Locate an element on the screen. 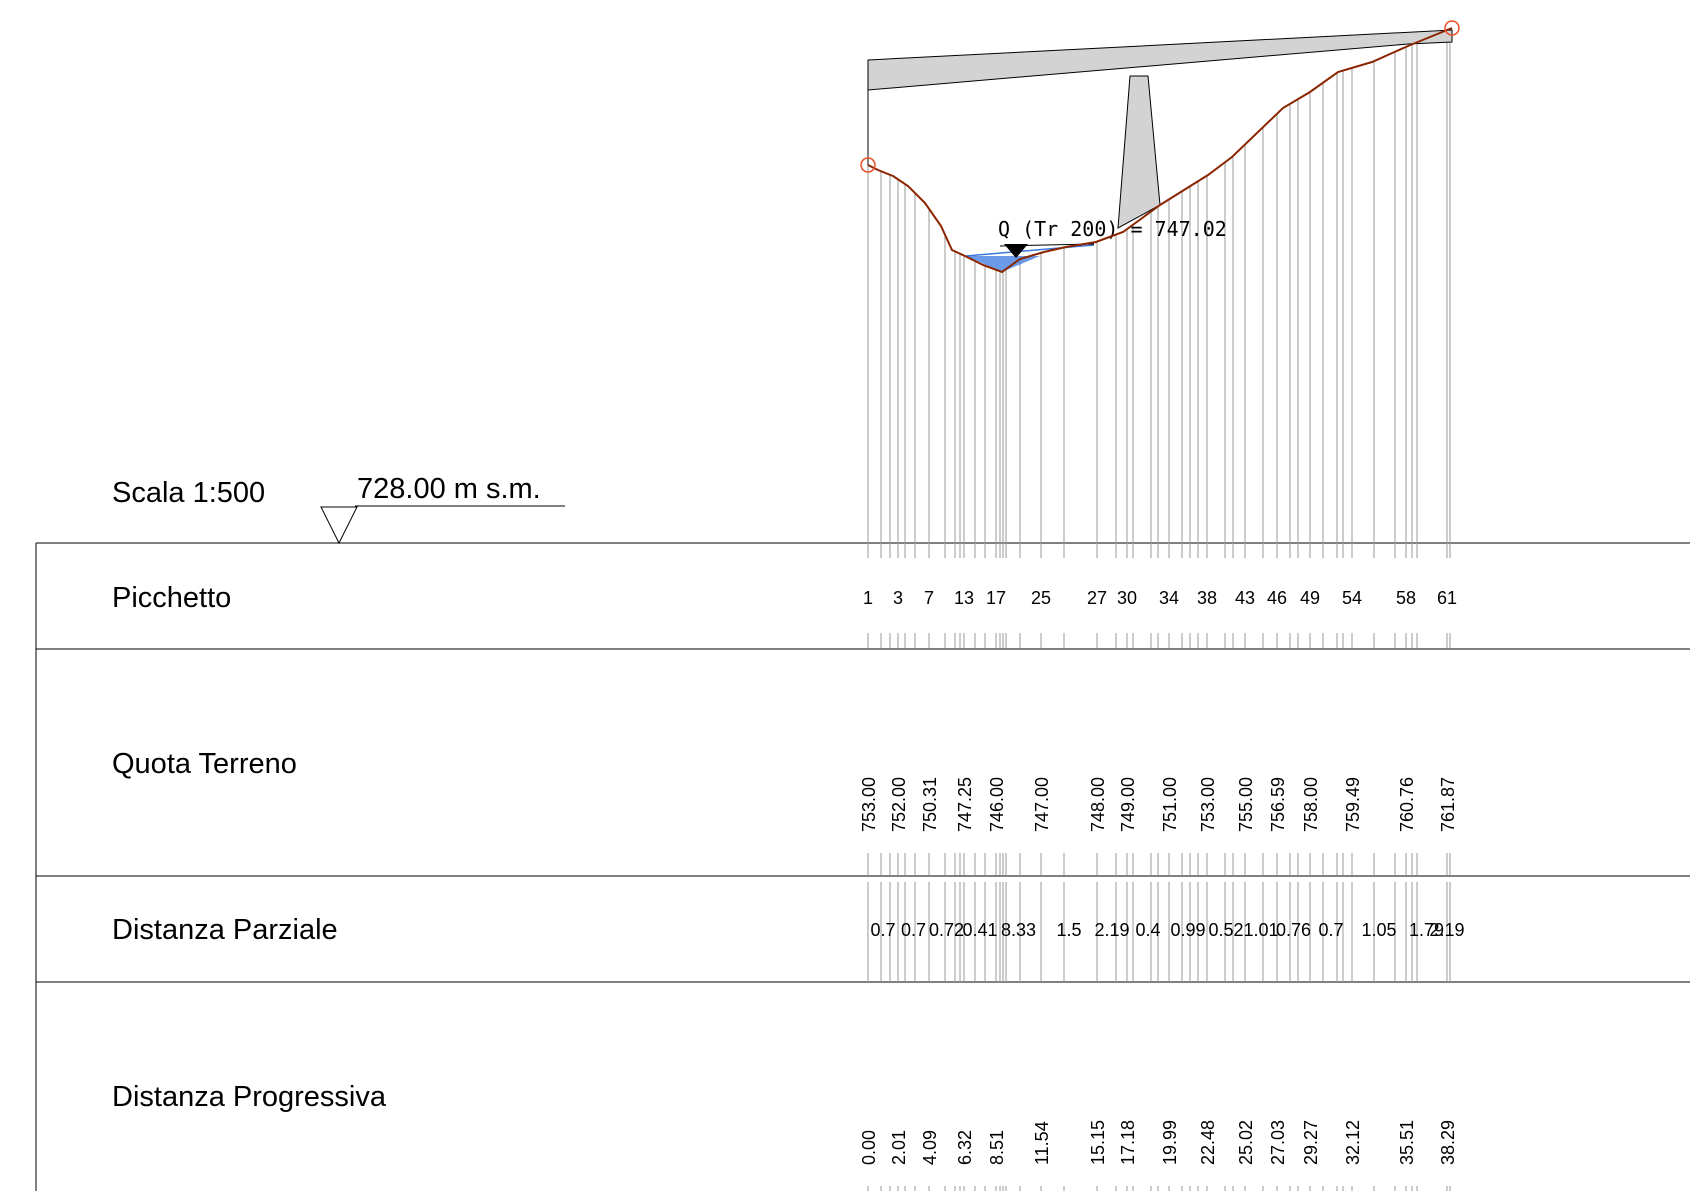  picchetto-label: 13 is located at coordinates (964, 598).